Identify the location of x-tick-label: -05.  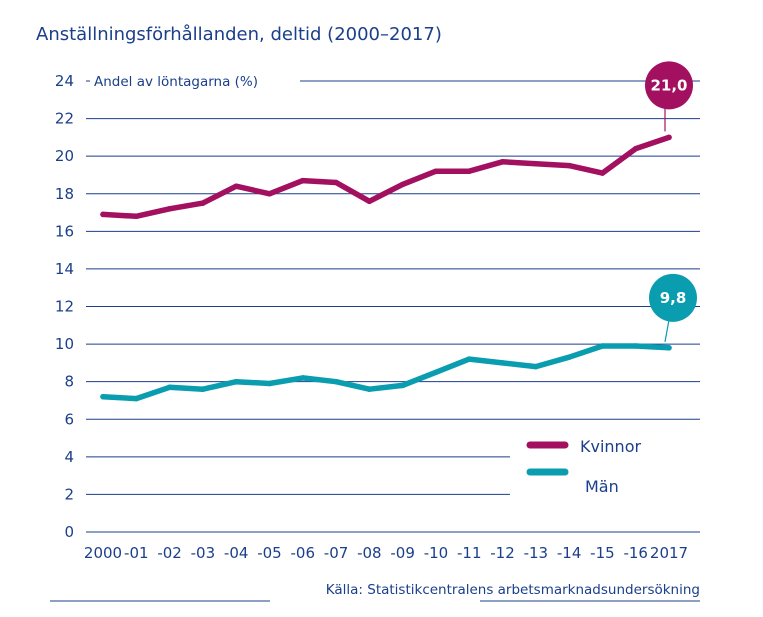
(269, 553).